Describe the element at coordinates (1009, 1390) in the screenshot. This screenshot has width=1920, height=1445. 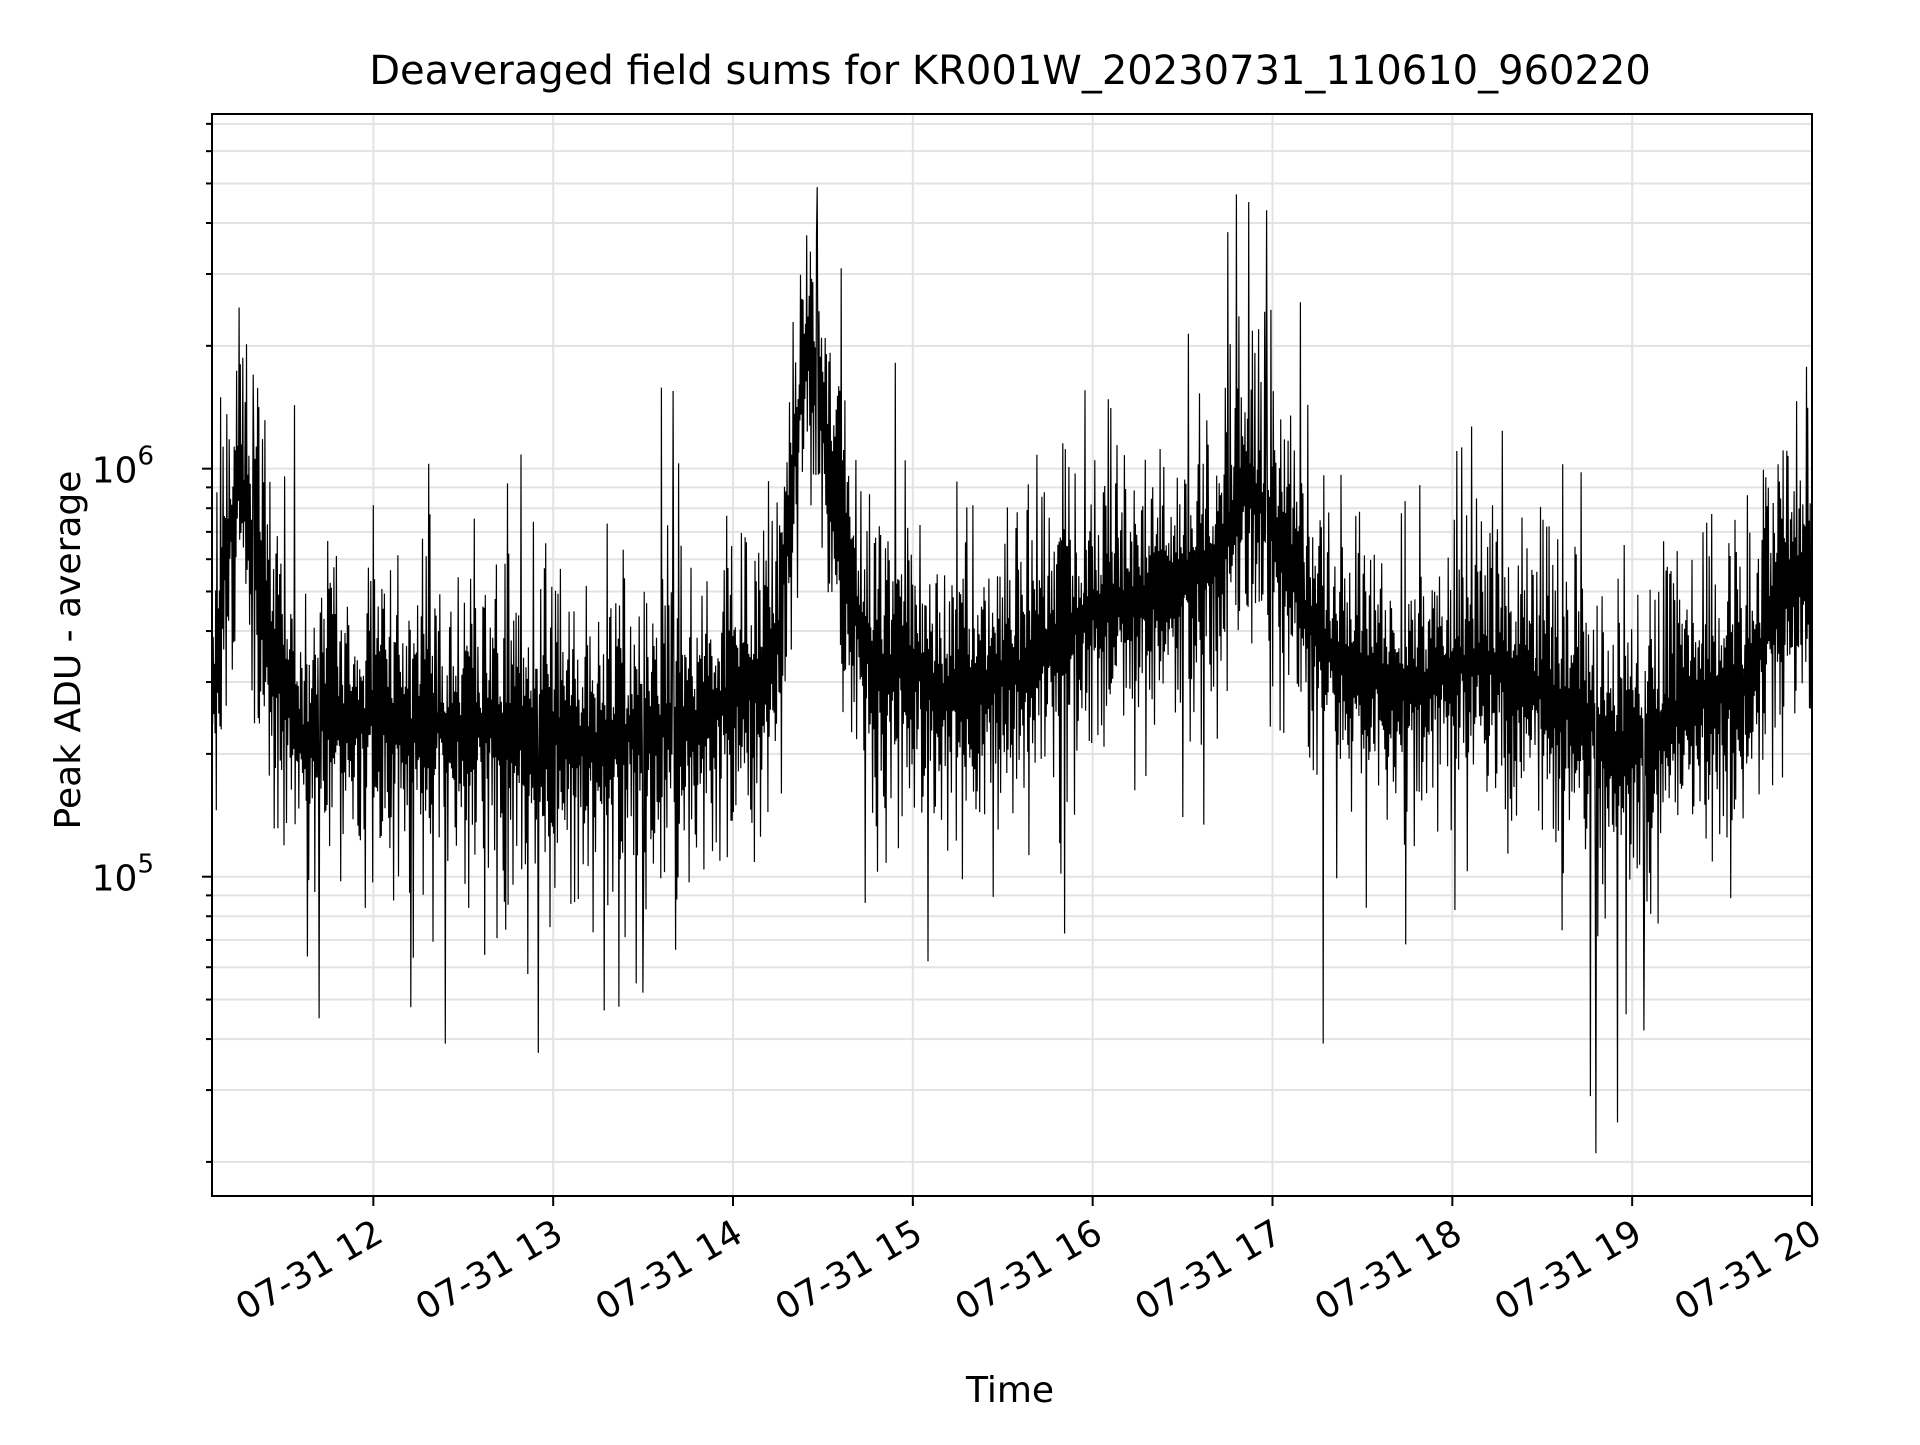
I see `x-axis-label: Time` at that location.